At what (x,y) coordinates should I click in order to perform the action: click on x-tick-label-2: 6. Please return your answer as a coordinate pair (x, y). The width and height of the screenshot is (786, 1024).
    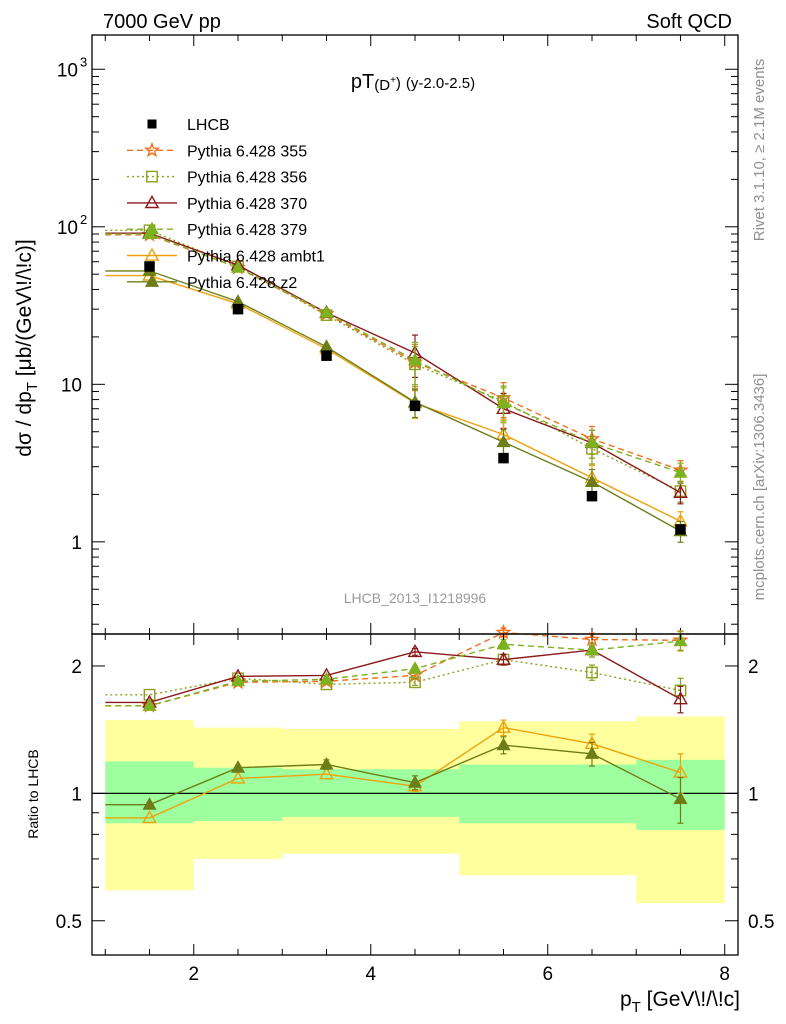
    Looking at the image, I should click on (547, 974).